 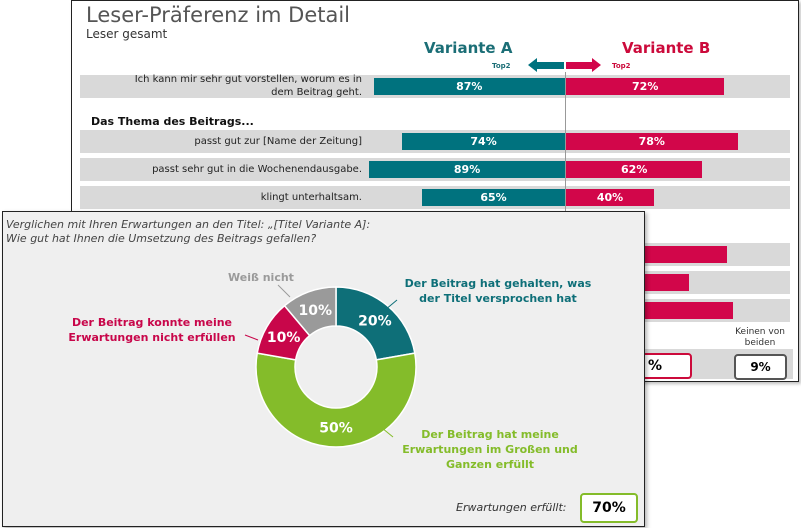 What do you see at coordinates (127, 34) in the screenshot?
I see `chart-subtitle: Leser gesamt` at bounding box center [127, 34].